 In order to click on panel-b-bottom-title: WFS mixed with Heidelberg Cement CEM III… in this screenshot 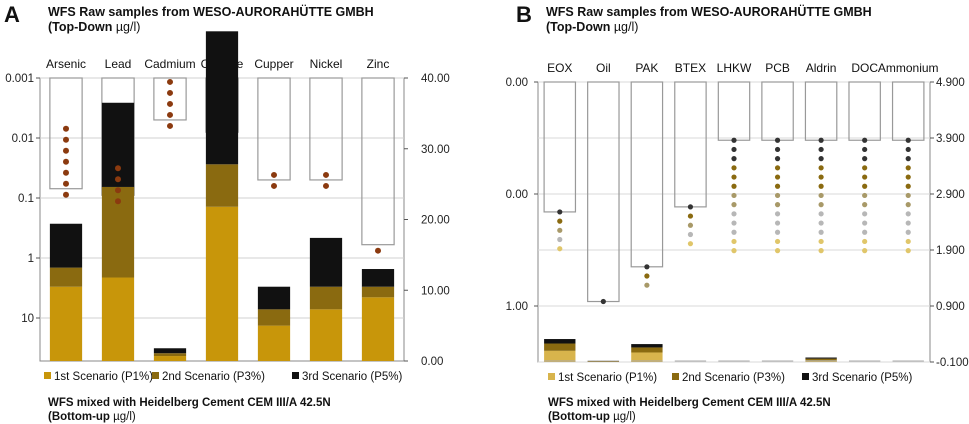, I will do `click(689, 410)`.